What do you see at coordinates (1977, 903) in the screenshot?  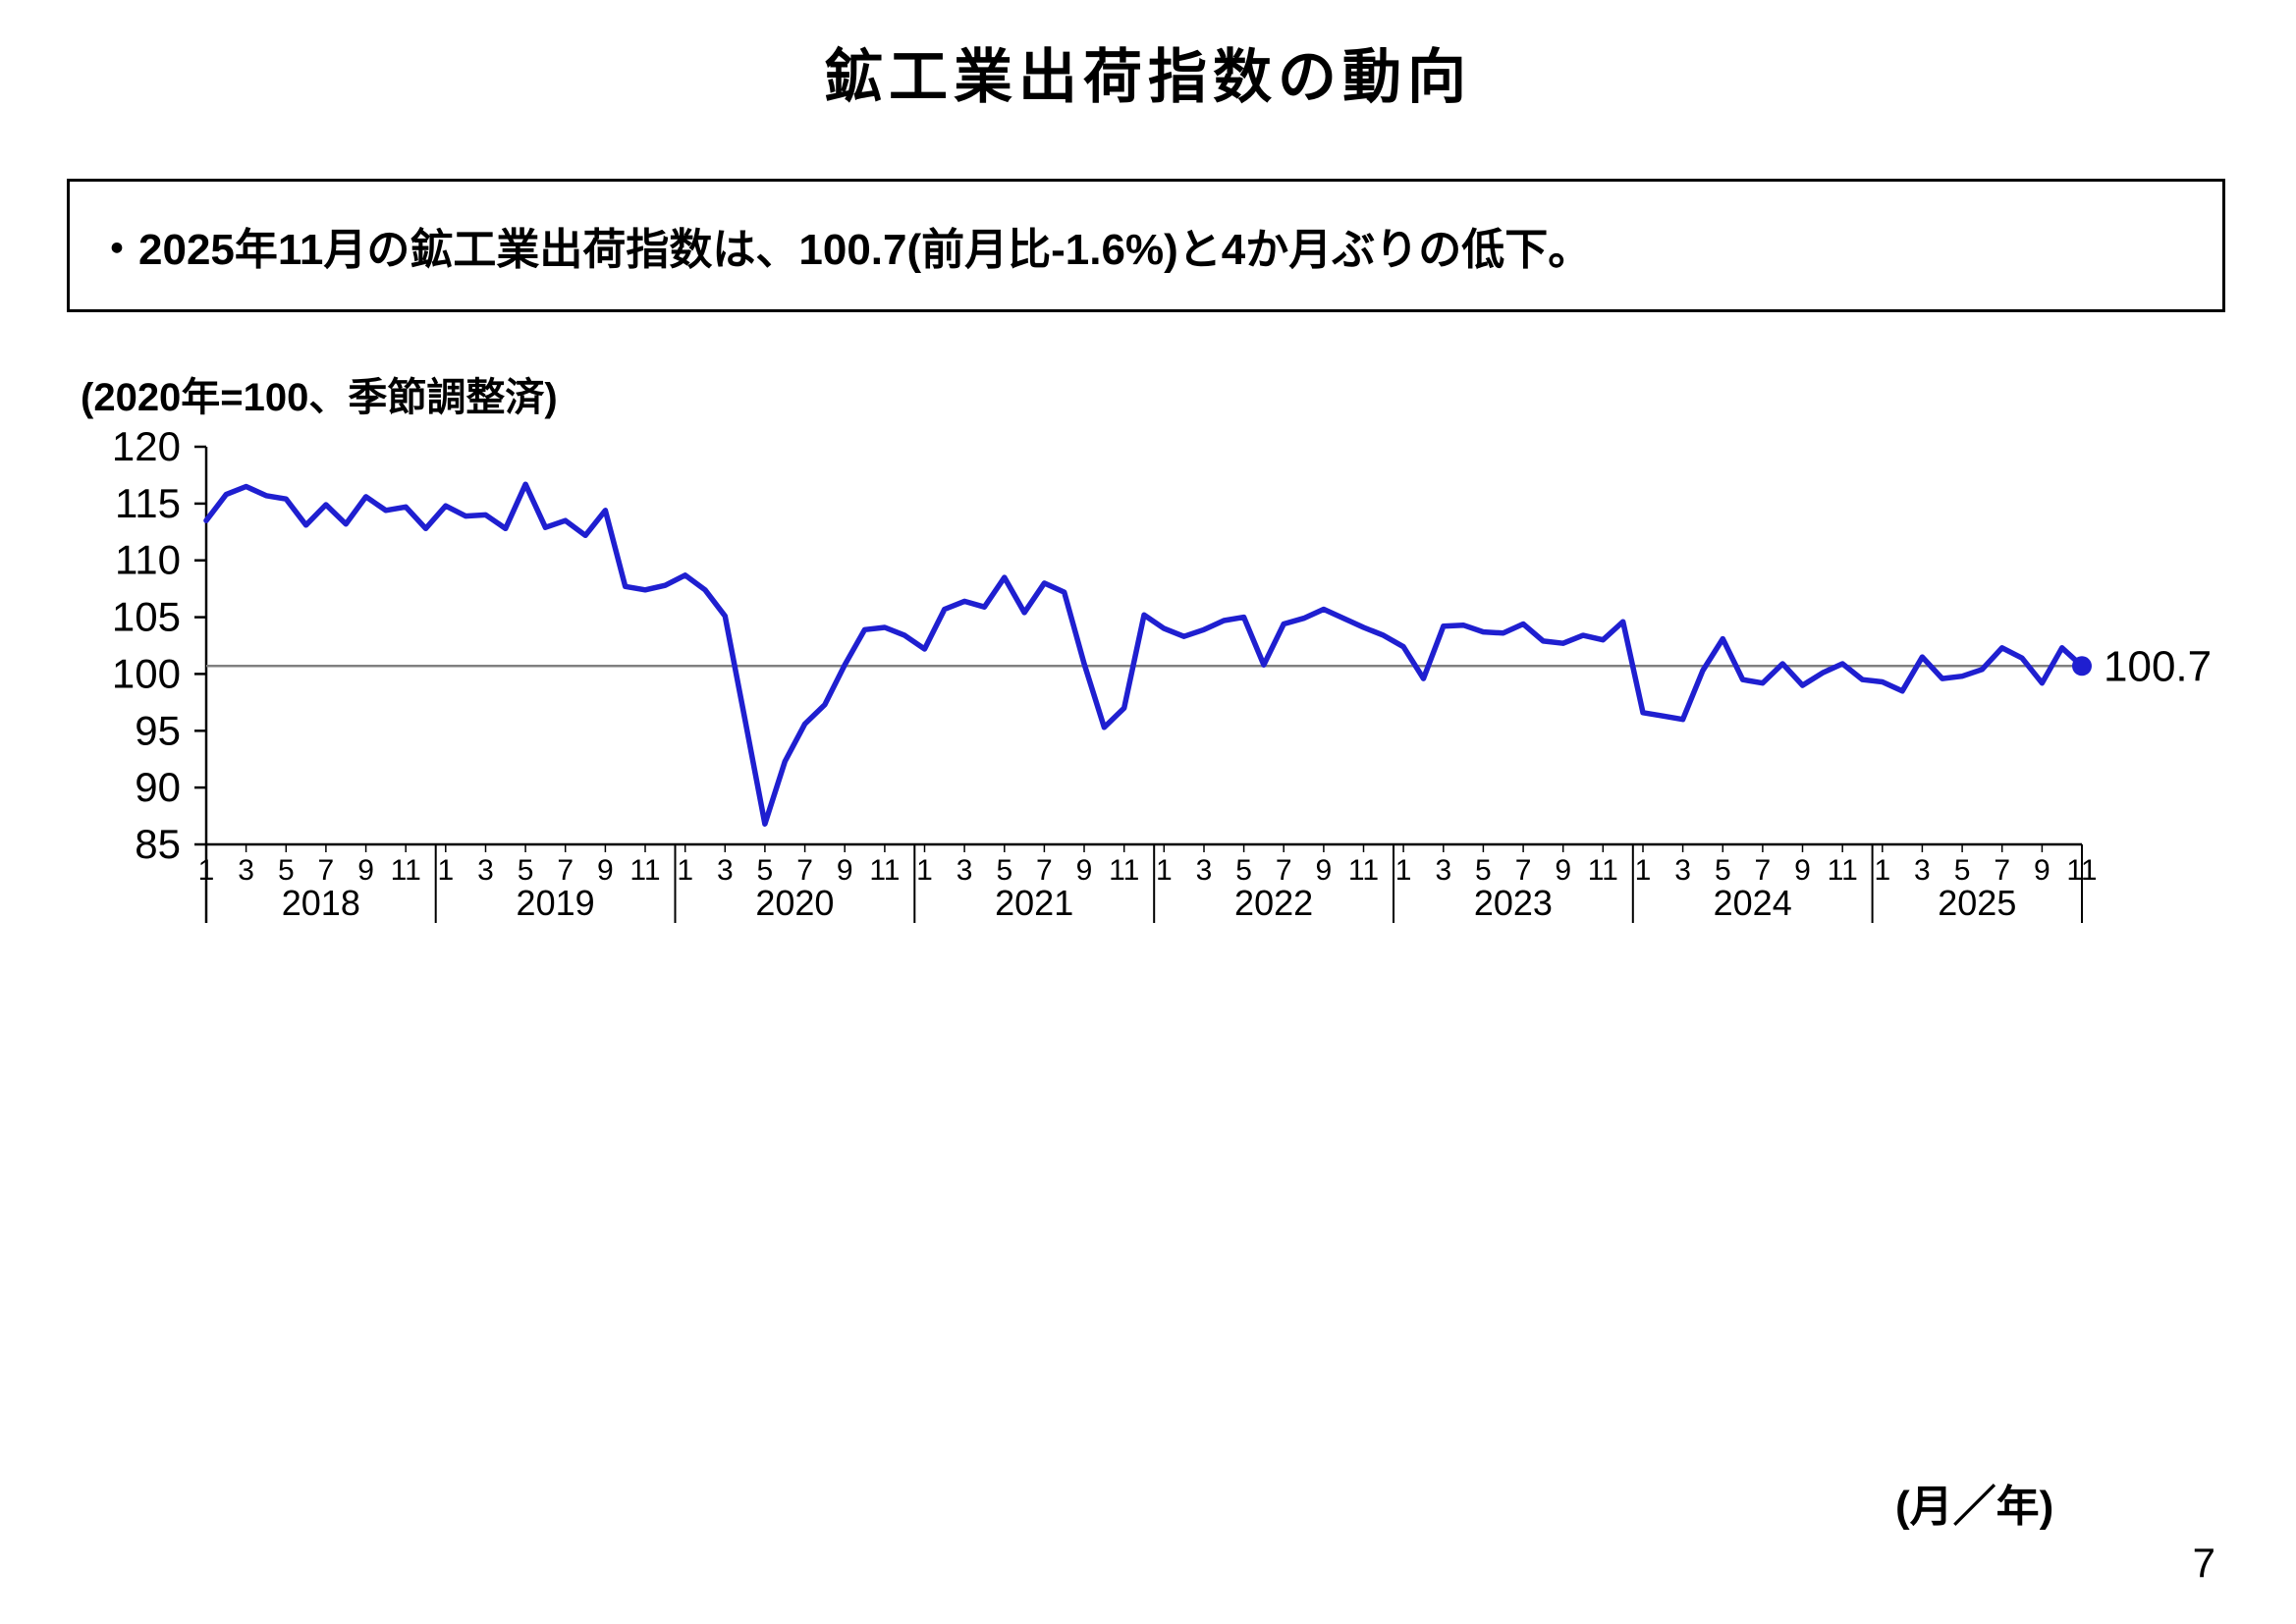 I see `year-label: 2025` at bounding box center [1977, 903].